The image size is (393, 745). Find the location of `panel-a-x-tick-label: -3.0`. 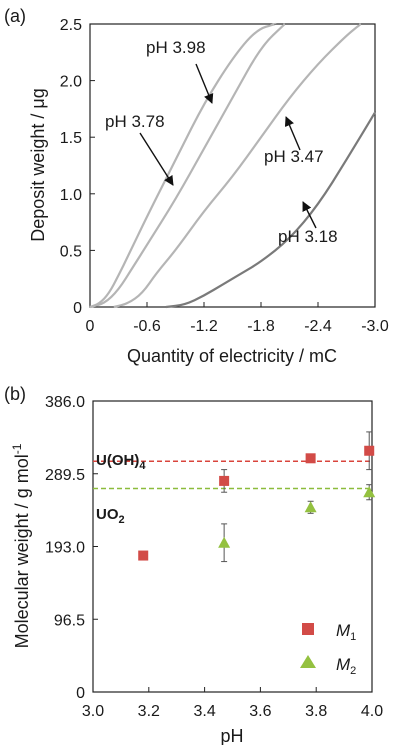

panel-a-x-tick-label: -3.0 is located at coordinates (375, 326).